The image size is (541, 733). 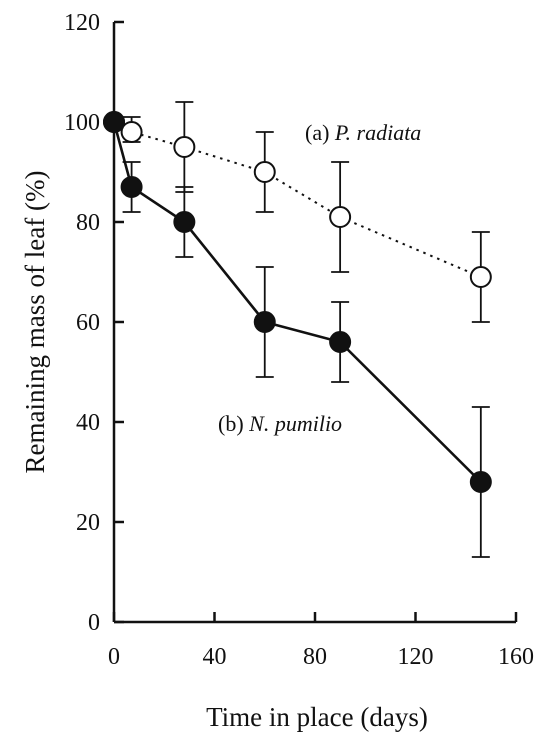 I want to click on y-tick-label: 0, so click(x=94, y=623).